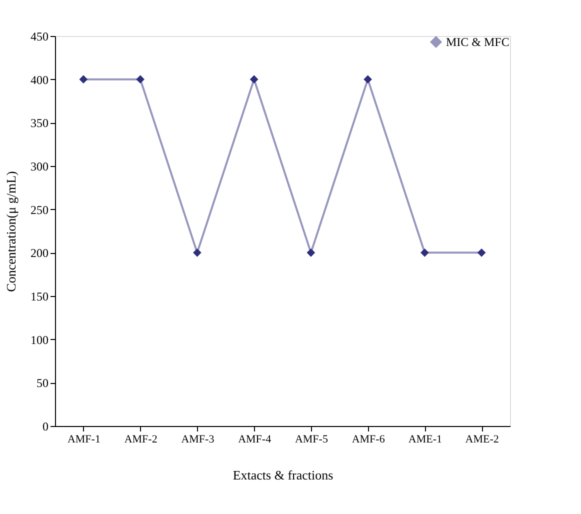  Describe the element at coordinates (39, 339) in the screenshot. I see `y-tick-label: 100` at that location.